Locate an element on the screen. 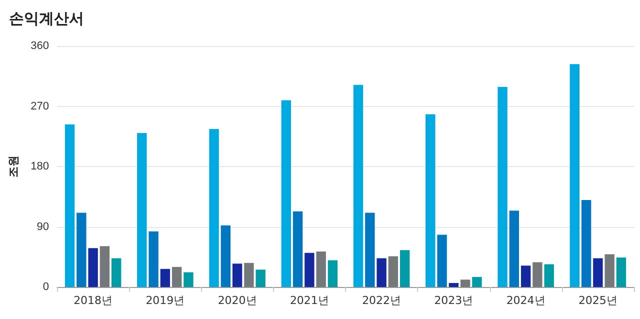 The width and height of the screenshot is (640, 319). x-tick-label: 2019년 is located at coordinates (165, 300).